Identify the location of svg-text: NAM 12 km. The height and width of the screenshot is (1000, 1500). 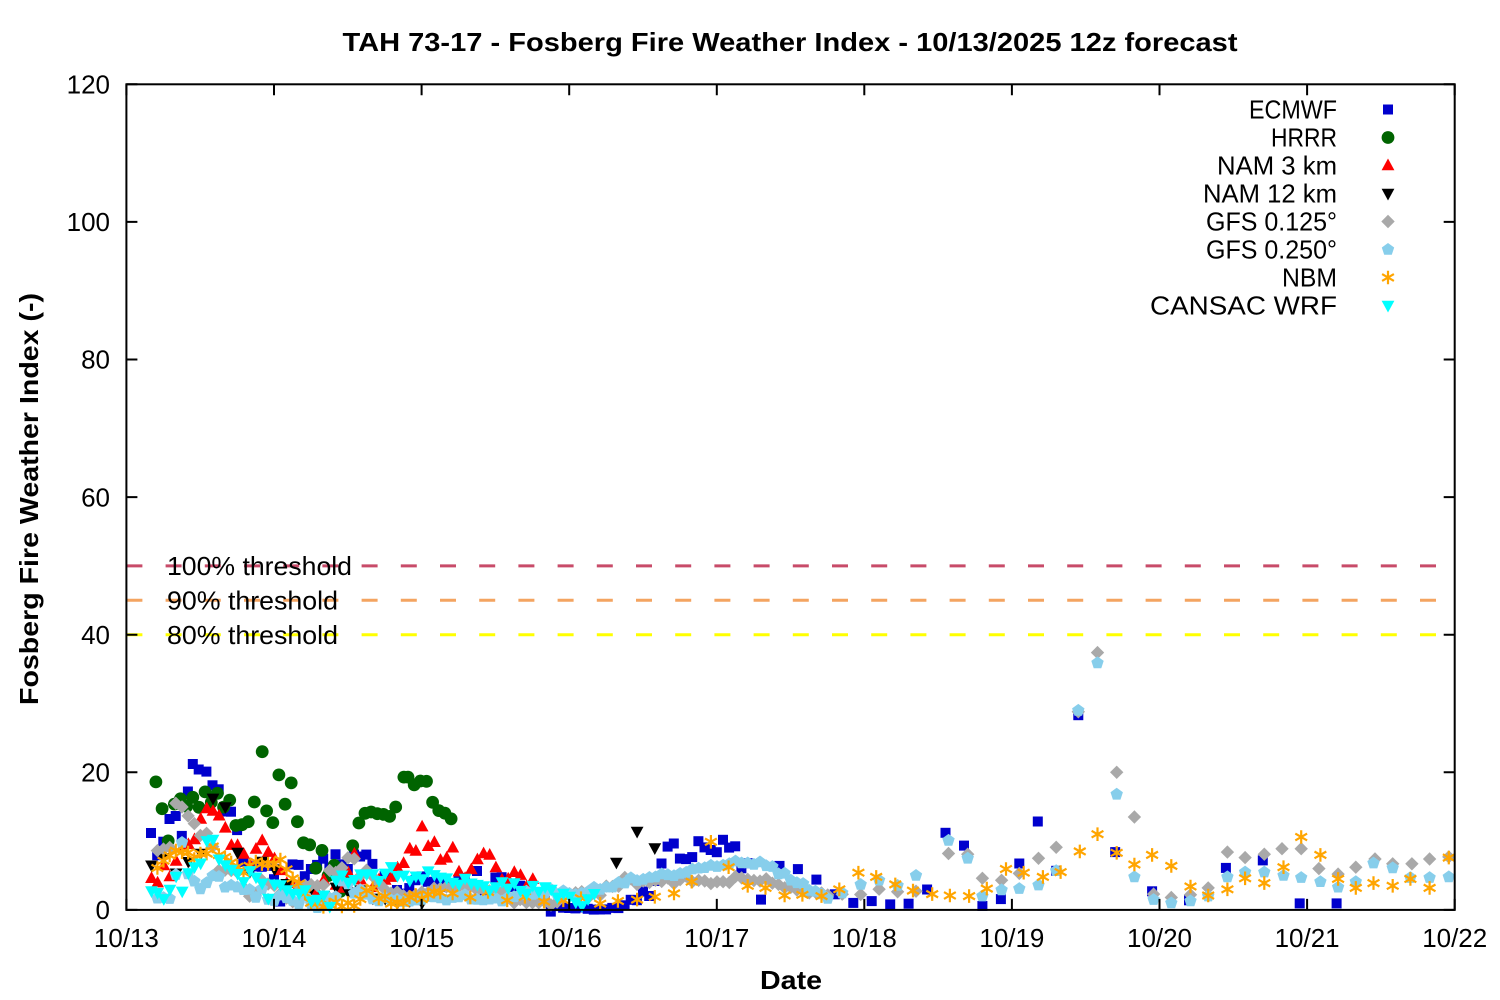
(1270, 194).